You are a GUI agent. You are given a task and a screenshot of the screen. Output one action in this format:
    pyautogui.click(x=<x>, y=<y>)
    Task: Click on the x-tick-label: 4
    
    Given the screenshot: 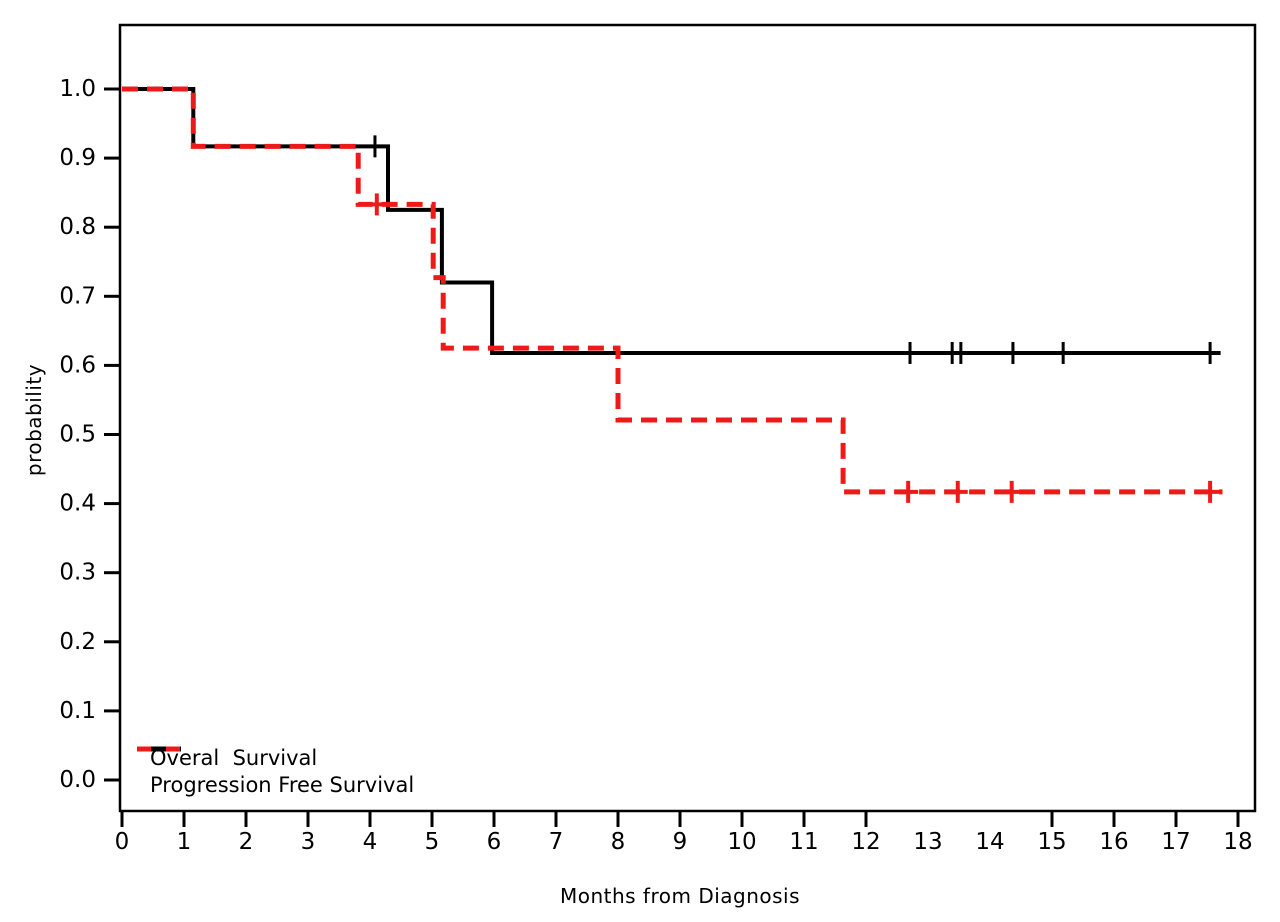 What is the action you would take?
    pyautogui.click(x=370, y=842)
    